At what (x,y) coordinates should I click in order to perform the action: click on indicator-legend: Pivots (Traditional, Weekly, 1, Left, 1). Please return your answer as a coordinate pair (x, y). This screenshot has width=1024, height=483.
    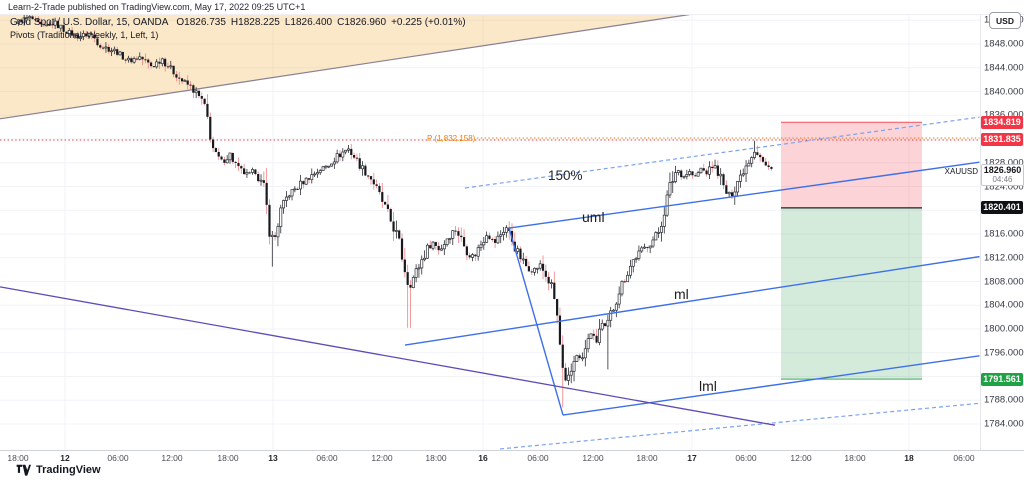
    Looking at the image, I should click on (84, 35).